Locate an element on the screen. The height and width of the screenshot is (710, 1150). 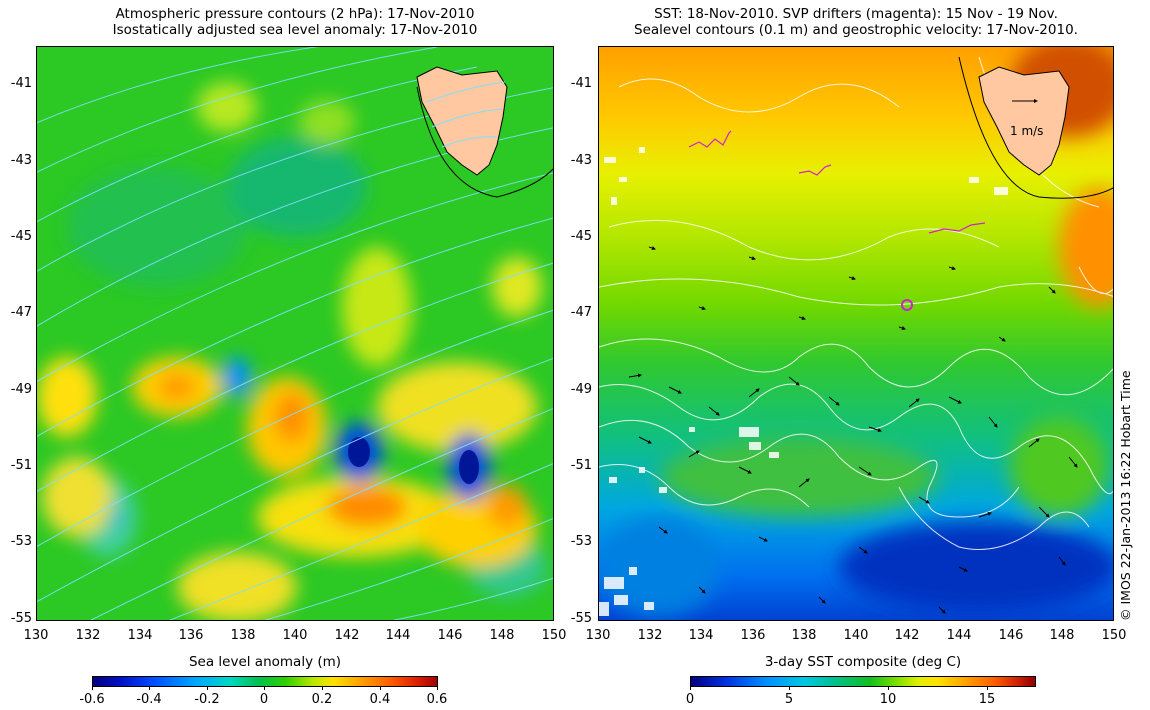
colorbar-tick: 5 is located at coordinates (789, 699).